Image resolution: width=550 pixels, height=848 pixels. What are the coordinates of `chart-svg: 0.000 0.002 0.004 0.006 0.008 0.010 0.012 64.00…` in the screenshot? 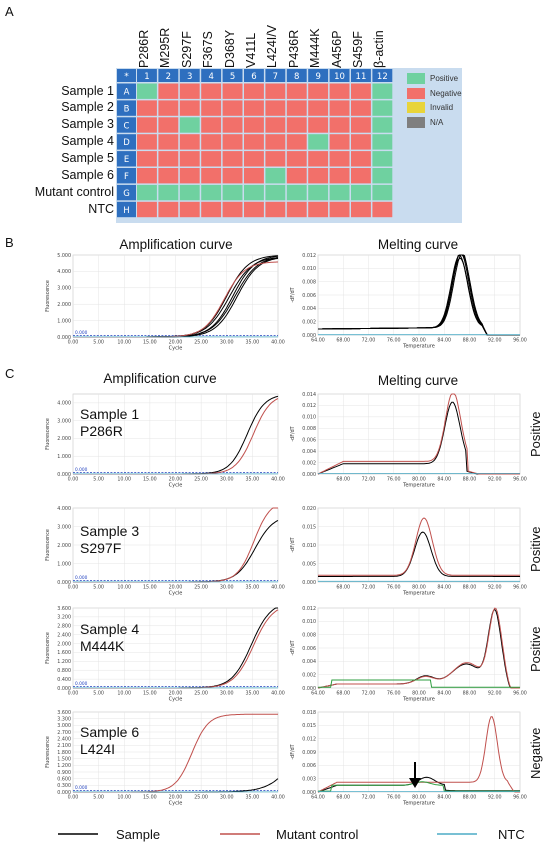 It's located at (408, 654).